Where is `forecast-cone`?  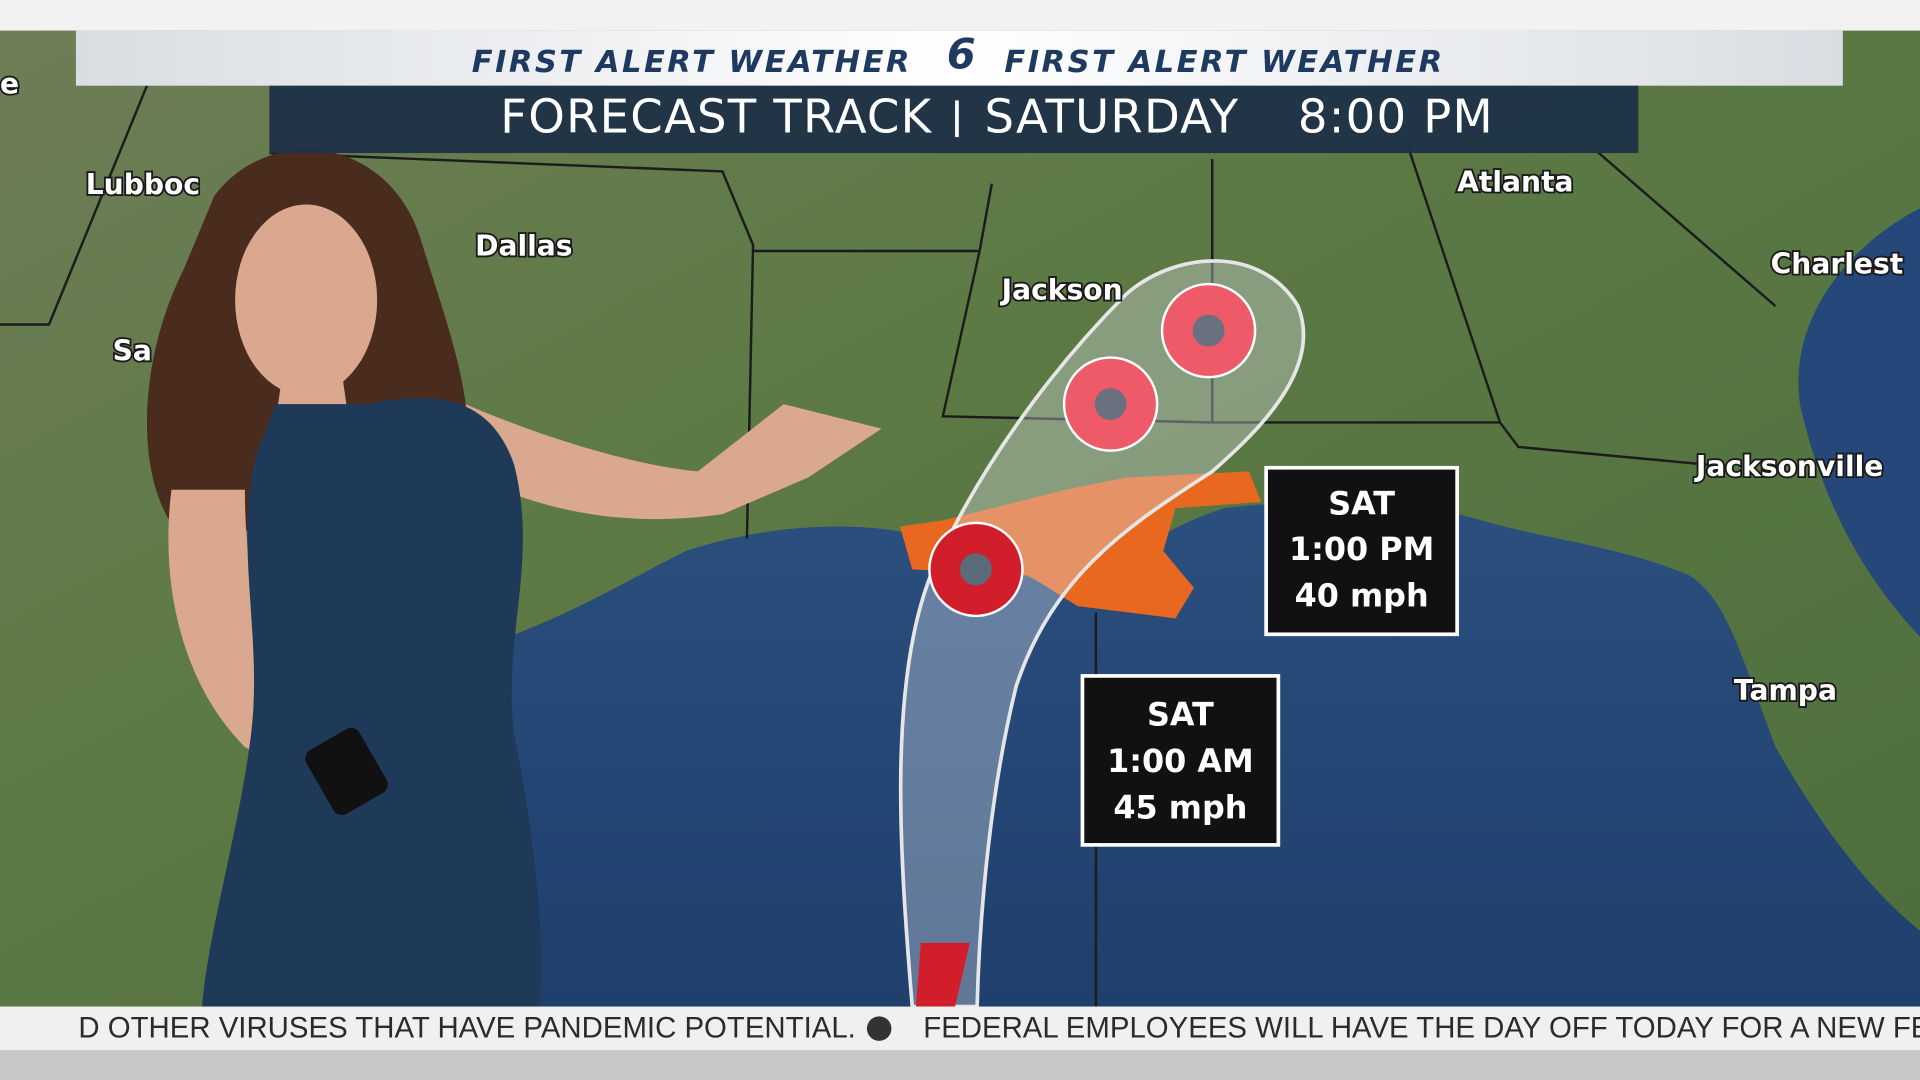 forecast-cone is located at coordinates (1102, 634).